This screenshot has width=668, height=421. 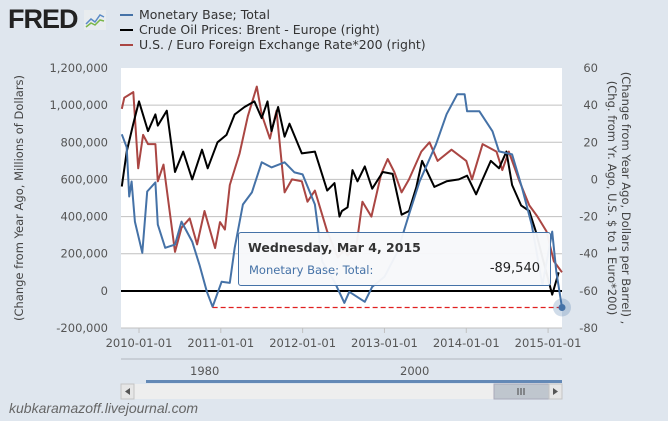 What do you see at coordinates (311, 270) in the screenshot?
I see `tooltip-series-label: Monetary Base; Total:` at bounding box center [311, 270].